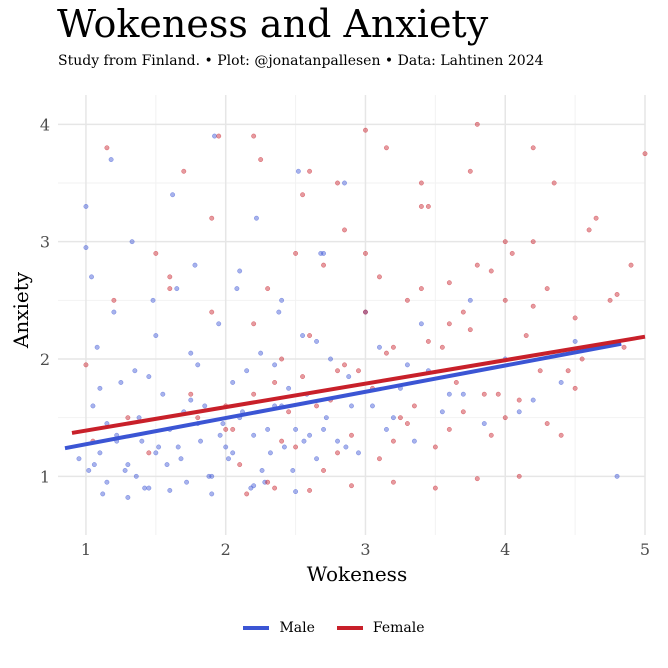  Describe the element at coordinates (343, 396) in the screenshot. I see `trend-line-male` at that location.